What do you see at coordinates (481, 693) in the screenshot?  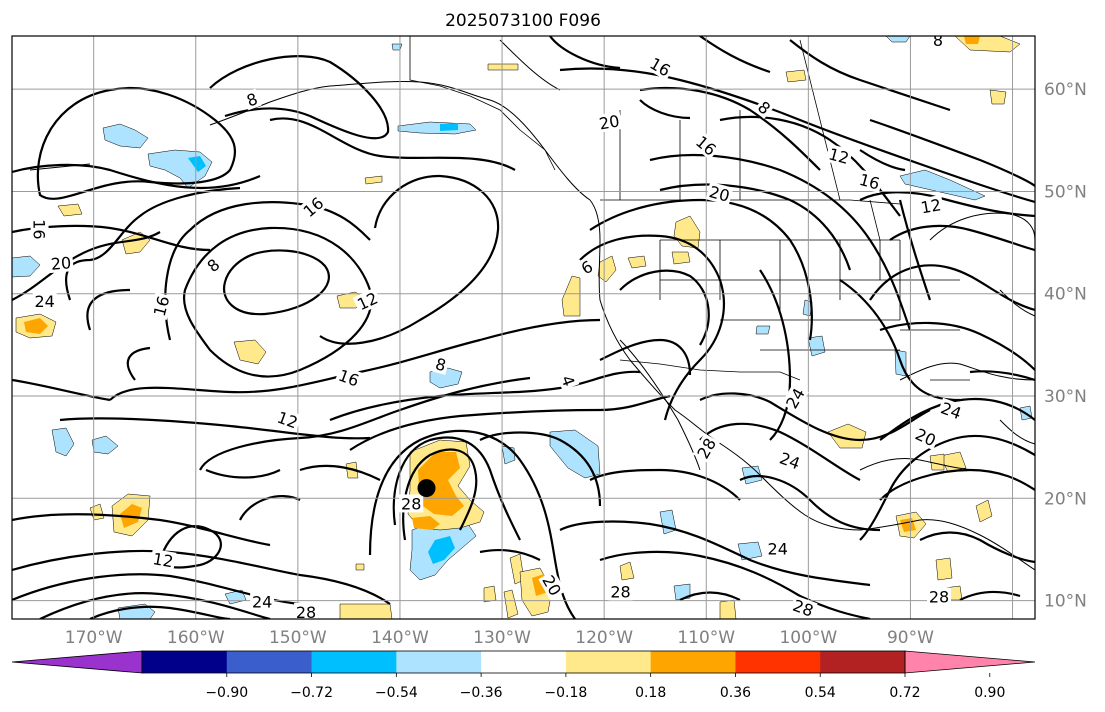 I see `colorbar-tick-label: −0.36` at bounding box center [481, 693].